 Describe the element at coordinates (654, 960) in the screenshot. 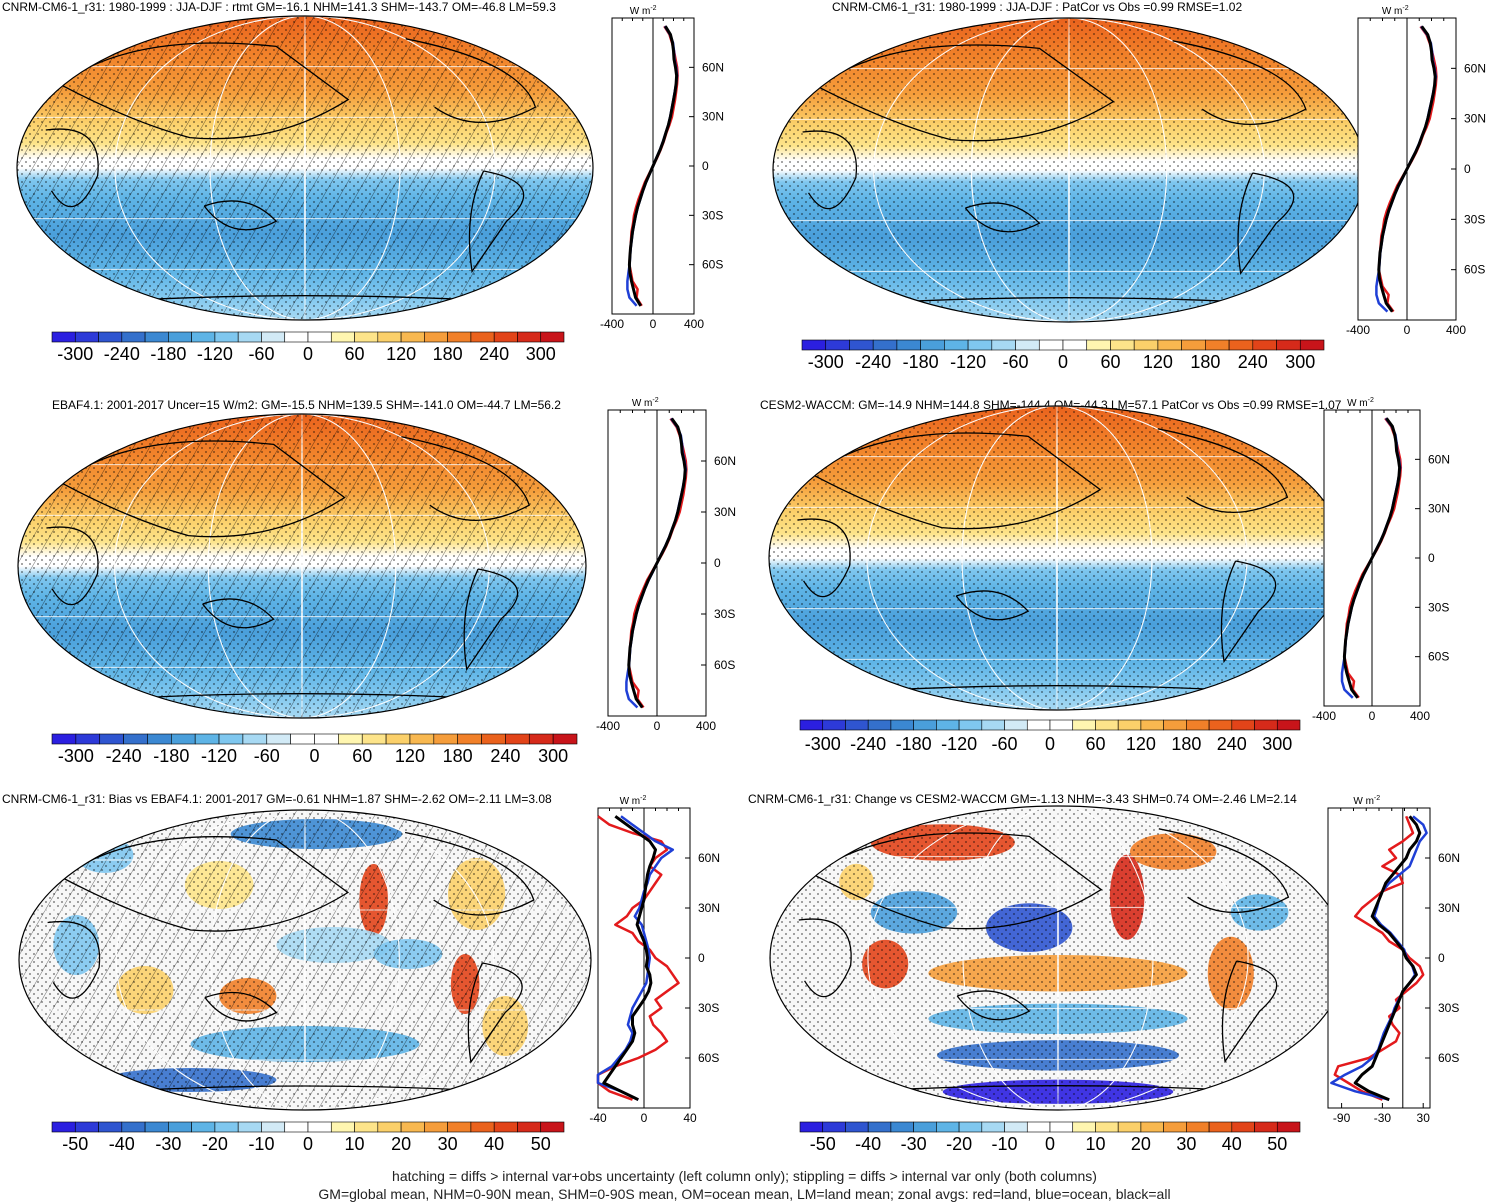

I see `zonal-mean-plot: -40 0 40 60N 30N 0 30S 60S W m-2` at that location.